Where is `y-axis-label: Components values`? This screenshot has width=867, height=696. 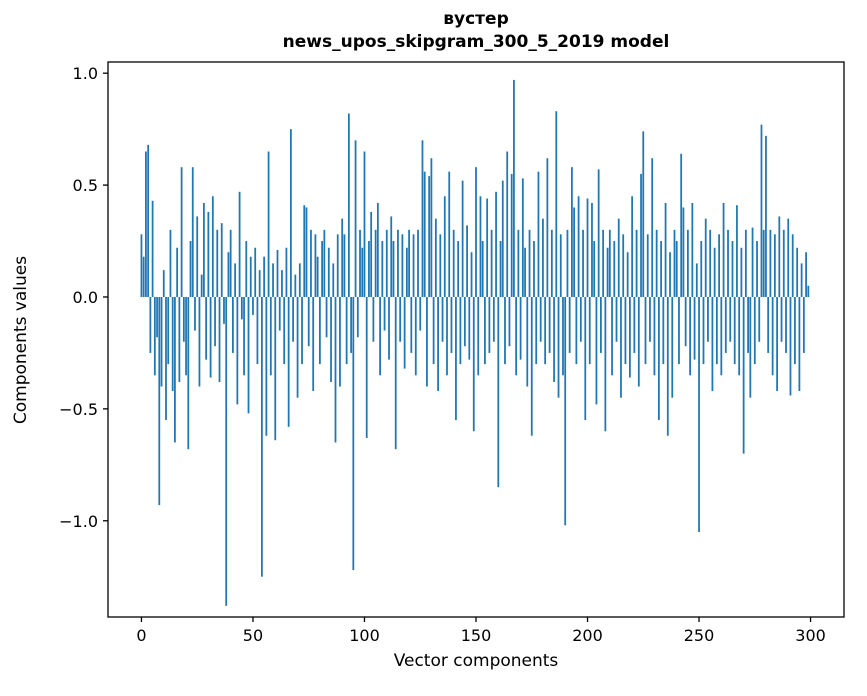 y-axis-label: Components values is located at coordinates (21, 340).